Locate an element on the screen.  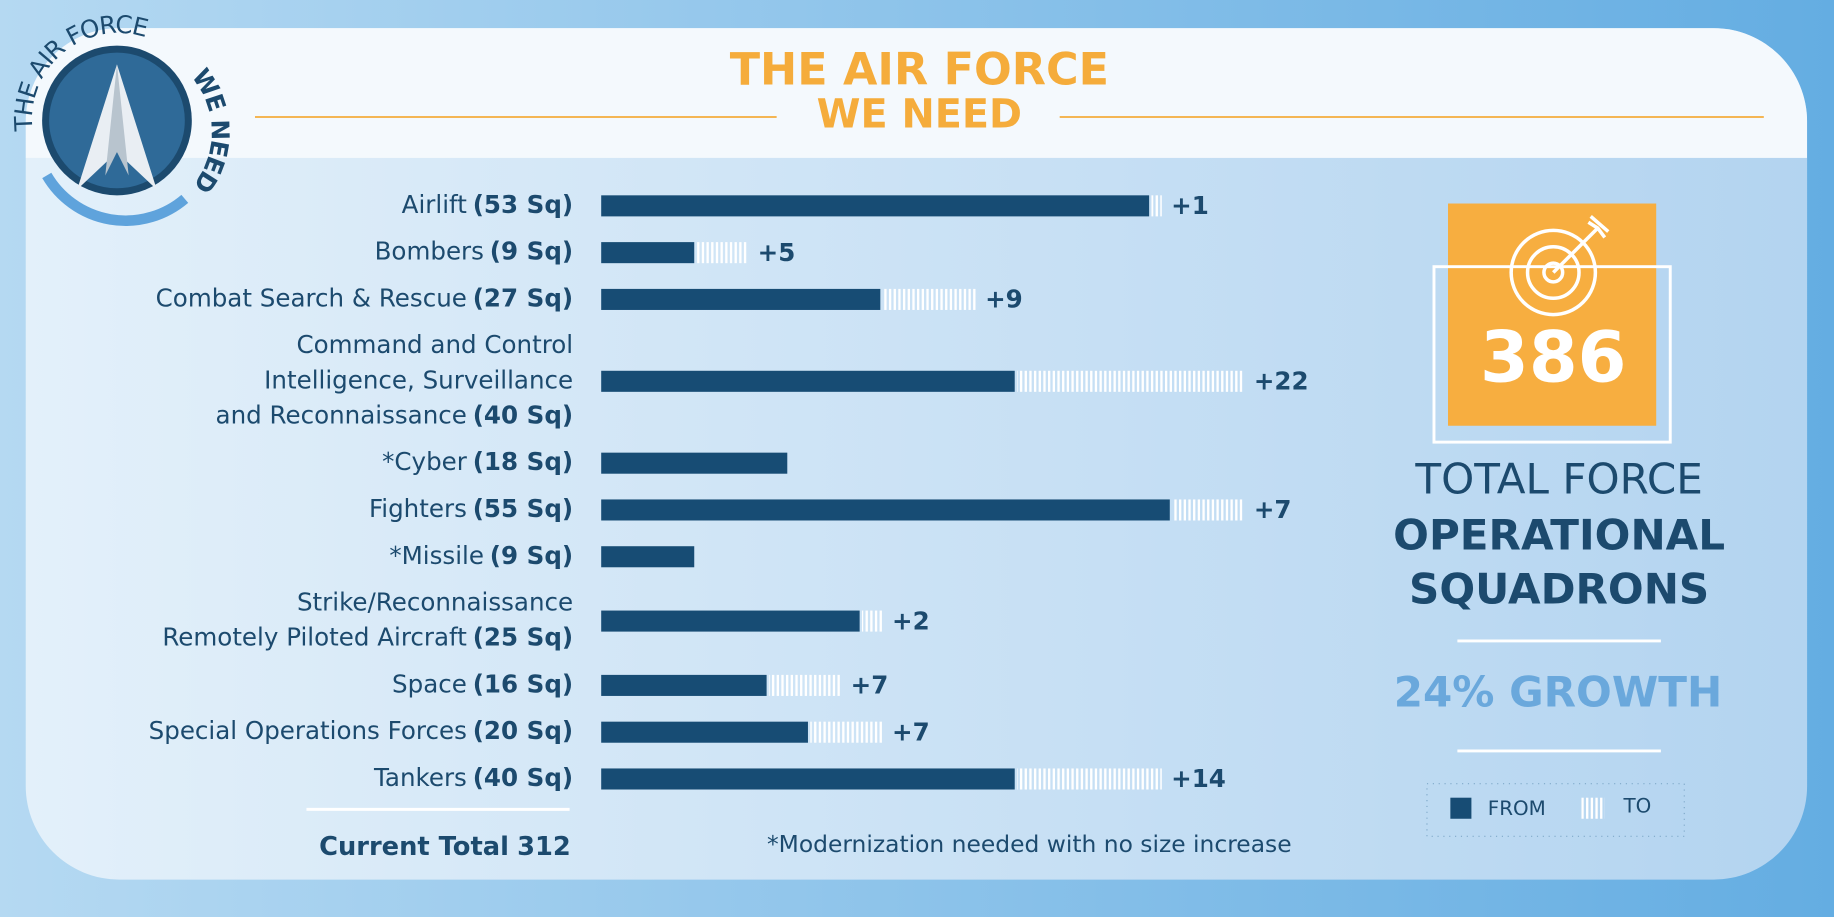
growth: 24% GROWTH is located at coordinates (1558, 691).